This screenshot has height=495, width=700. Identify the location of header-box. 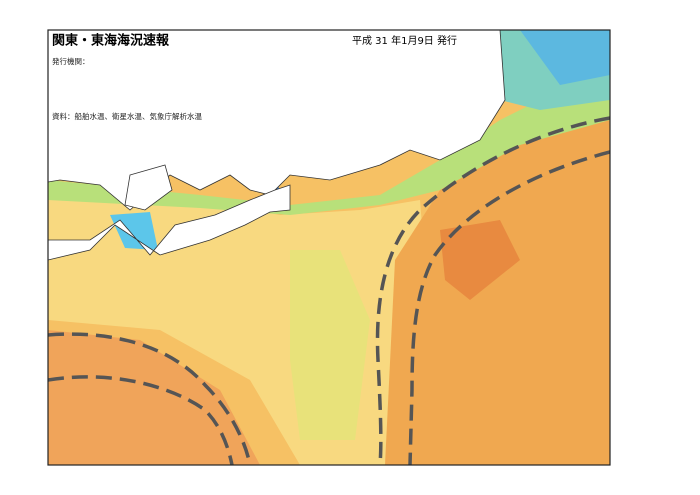
(261, 40).